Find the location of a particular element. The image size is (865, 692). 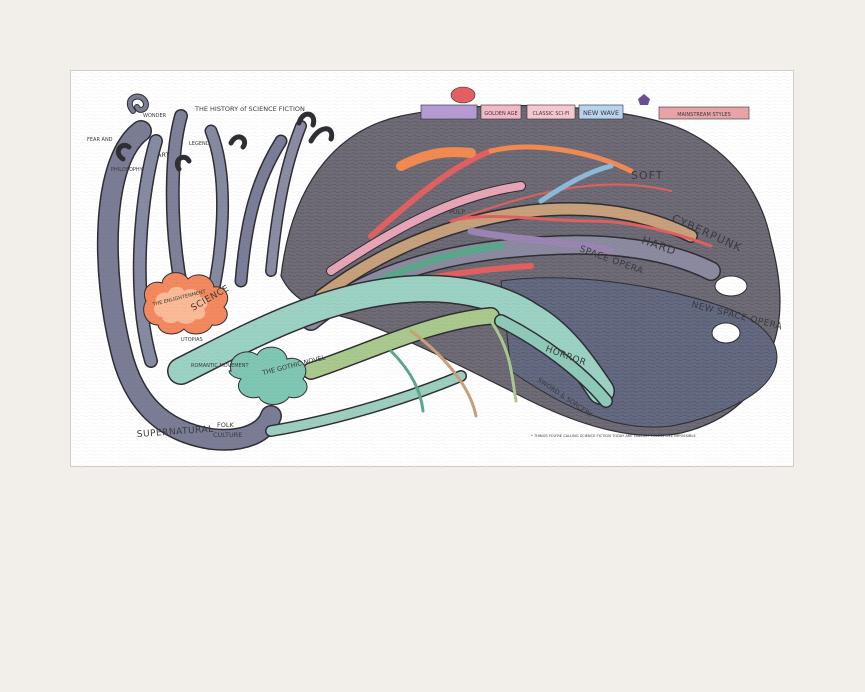

era-bubble is located at coordinates (463, 95).